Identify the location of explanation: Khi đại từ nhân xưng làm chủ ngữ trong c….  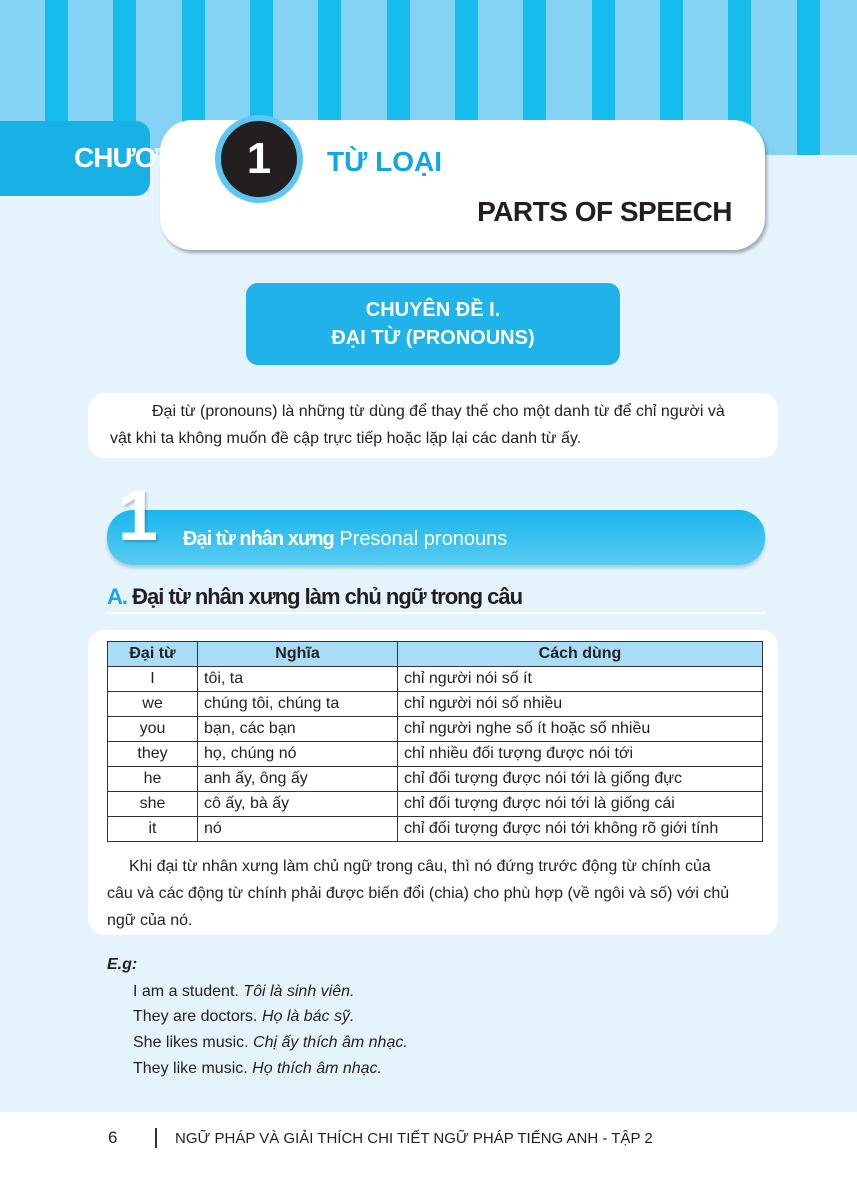
(439, 893).